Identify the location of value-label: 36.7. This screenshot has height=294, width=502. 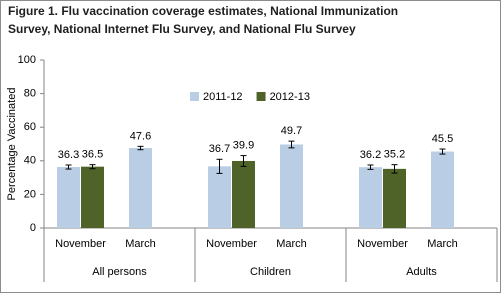
(219, 149).